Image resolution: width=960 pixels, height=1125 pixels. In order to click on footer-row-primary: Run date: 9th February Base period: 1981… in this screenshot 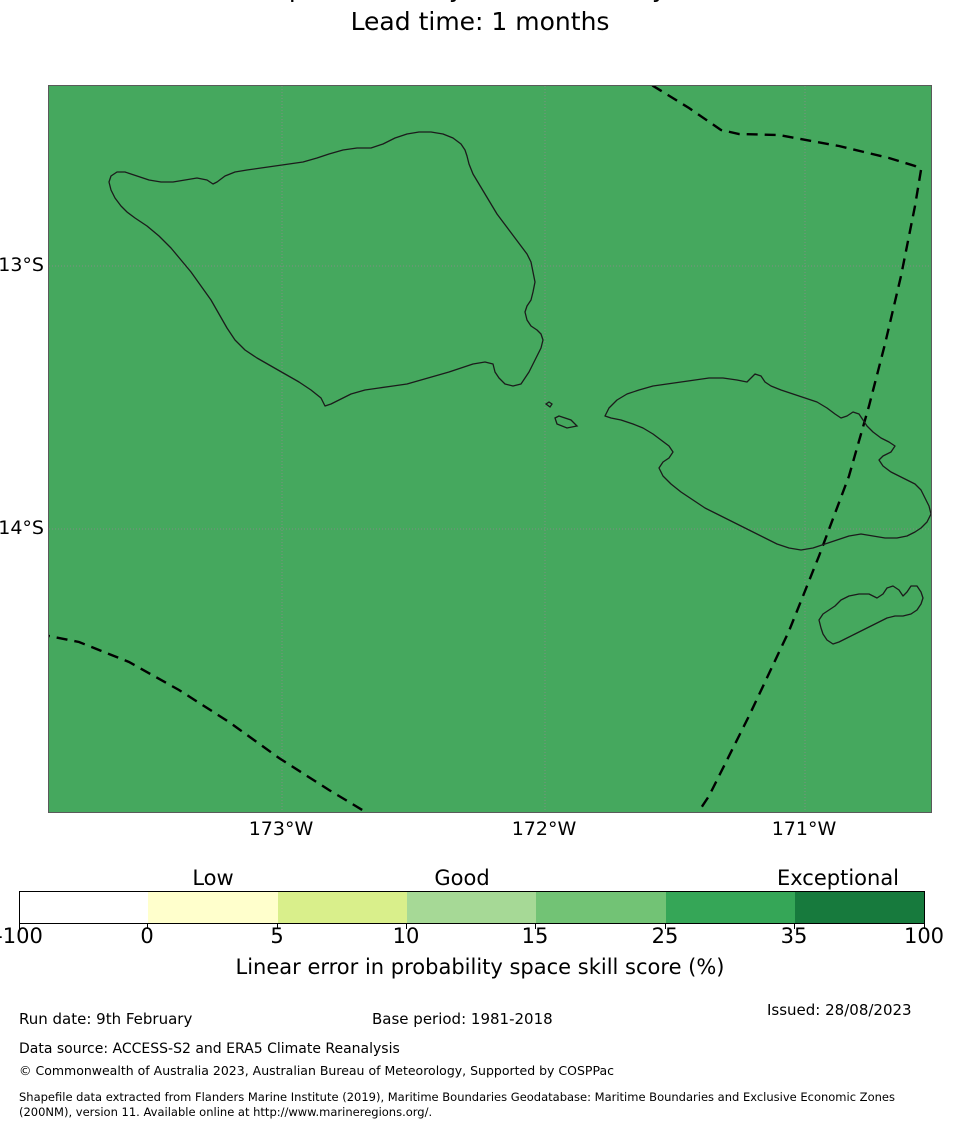, I will do `click(480, 1019)`.